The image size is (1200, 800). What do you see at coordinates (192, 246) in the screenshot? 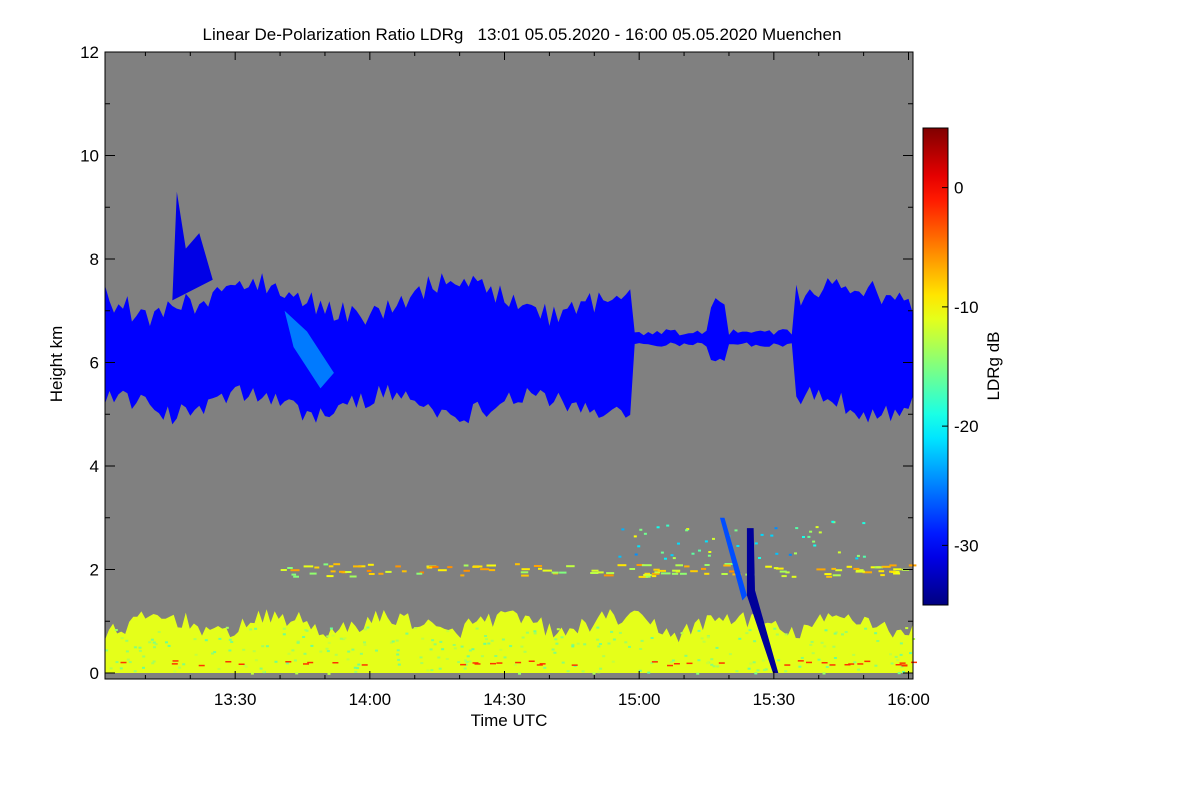
I see `cirrus-plume` at bounding box center [192, 246].